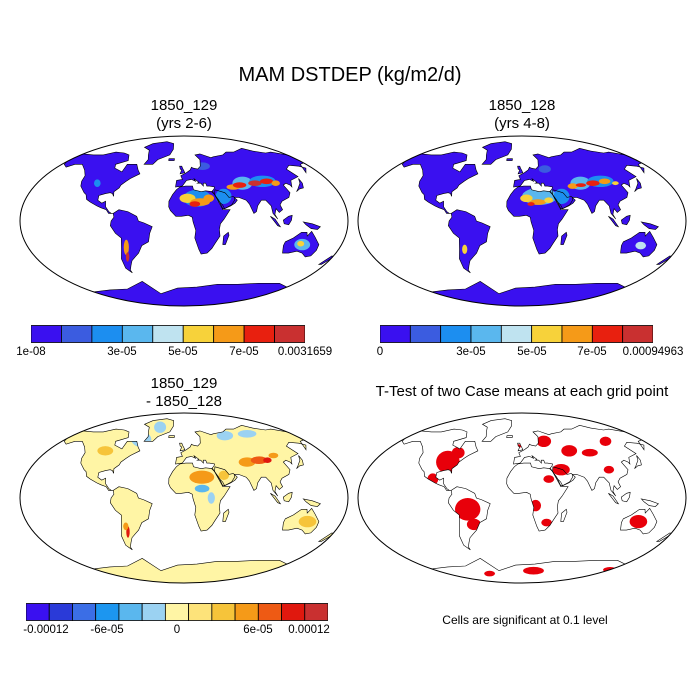 This screenshot has width=700, height=700. What do you see at coordinates (184, 393) in the screenshot?
I see `panel-title-bottom-left: 1850_129 - 1850_128` at bounding box center [184, 393].